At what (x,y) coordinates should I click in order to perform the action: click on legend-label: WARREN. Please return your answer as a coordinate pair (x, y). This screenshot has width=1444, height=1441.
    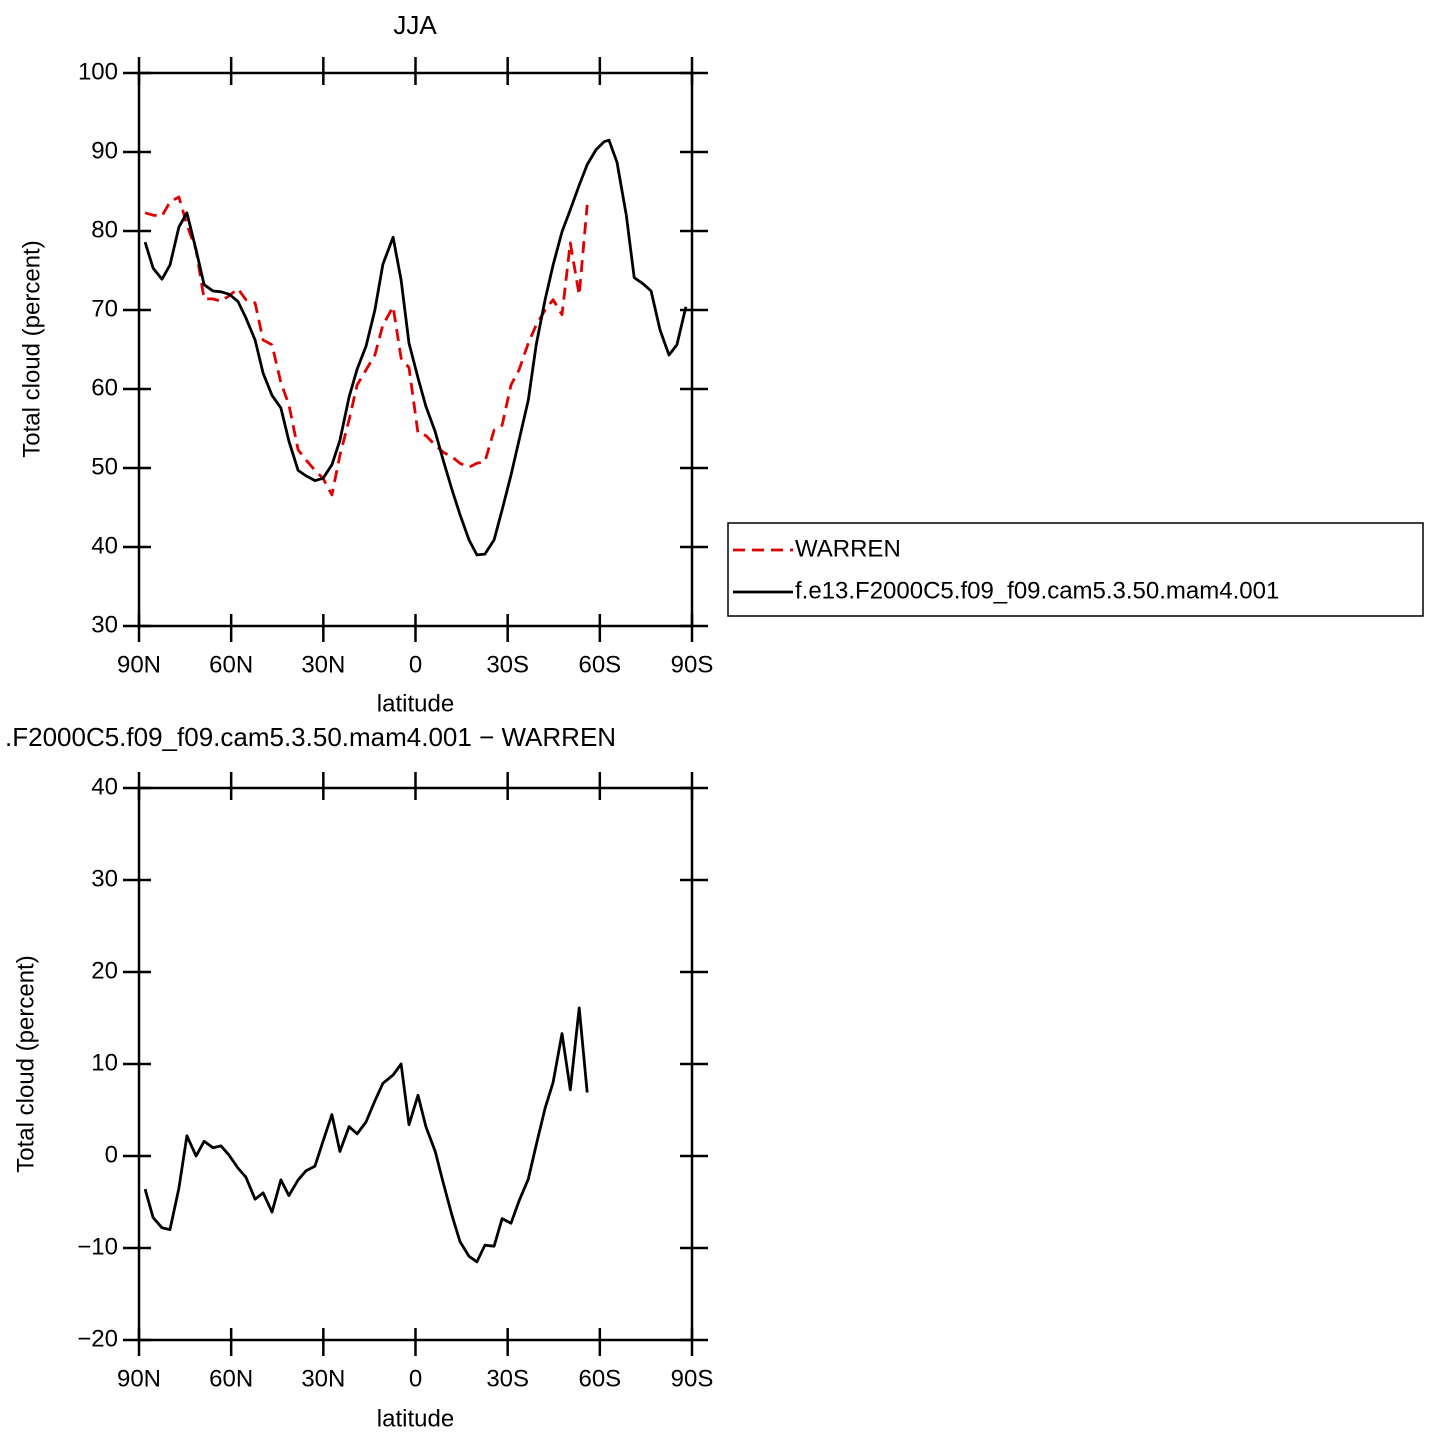
    Looking at the image, I should click on (848, 548).